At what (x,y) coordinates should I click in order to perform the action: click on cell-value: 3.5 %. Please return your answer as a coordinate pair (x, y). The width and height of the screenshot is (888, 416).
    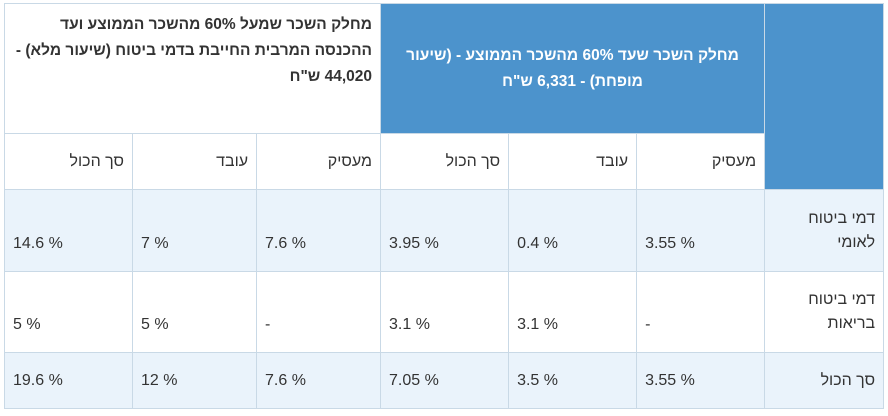
    Looking at the image, I should click on (573, 380).